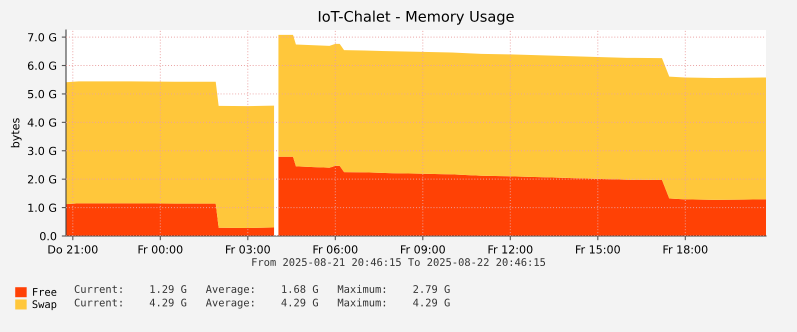  What do you see at coordinates (42, 151) in the screenshot?
I see `y-tick-label: 3.0 G` at bounding box center [42, 151].